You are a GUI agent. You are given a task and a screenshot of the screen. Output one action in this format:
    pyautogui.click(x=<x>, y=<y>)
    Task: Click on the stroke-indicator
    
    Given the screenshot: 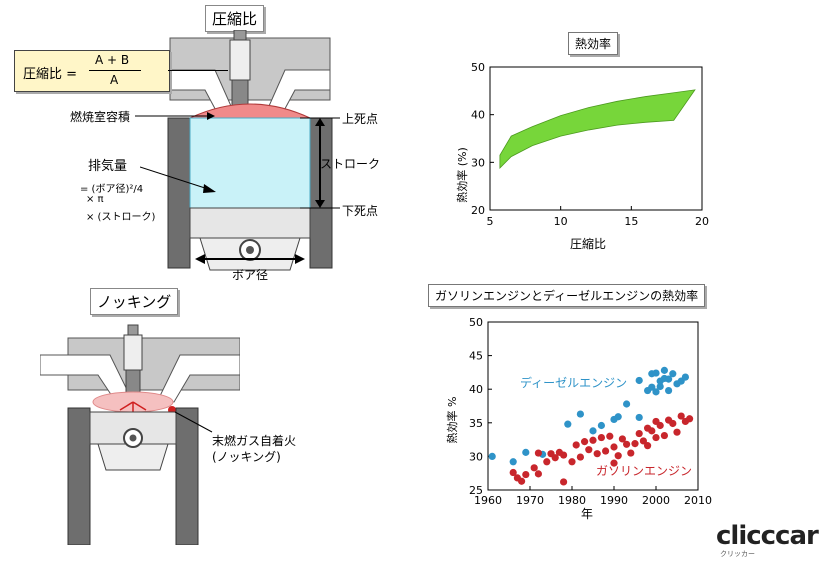 What is the action you would take?
    pyautogui.click(x=320, y=163)
    